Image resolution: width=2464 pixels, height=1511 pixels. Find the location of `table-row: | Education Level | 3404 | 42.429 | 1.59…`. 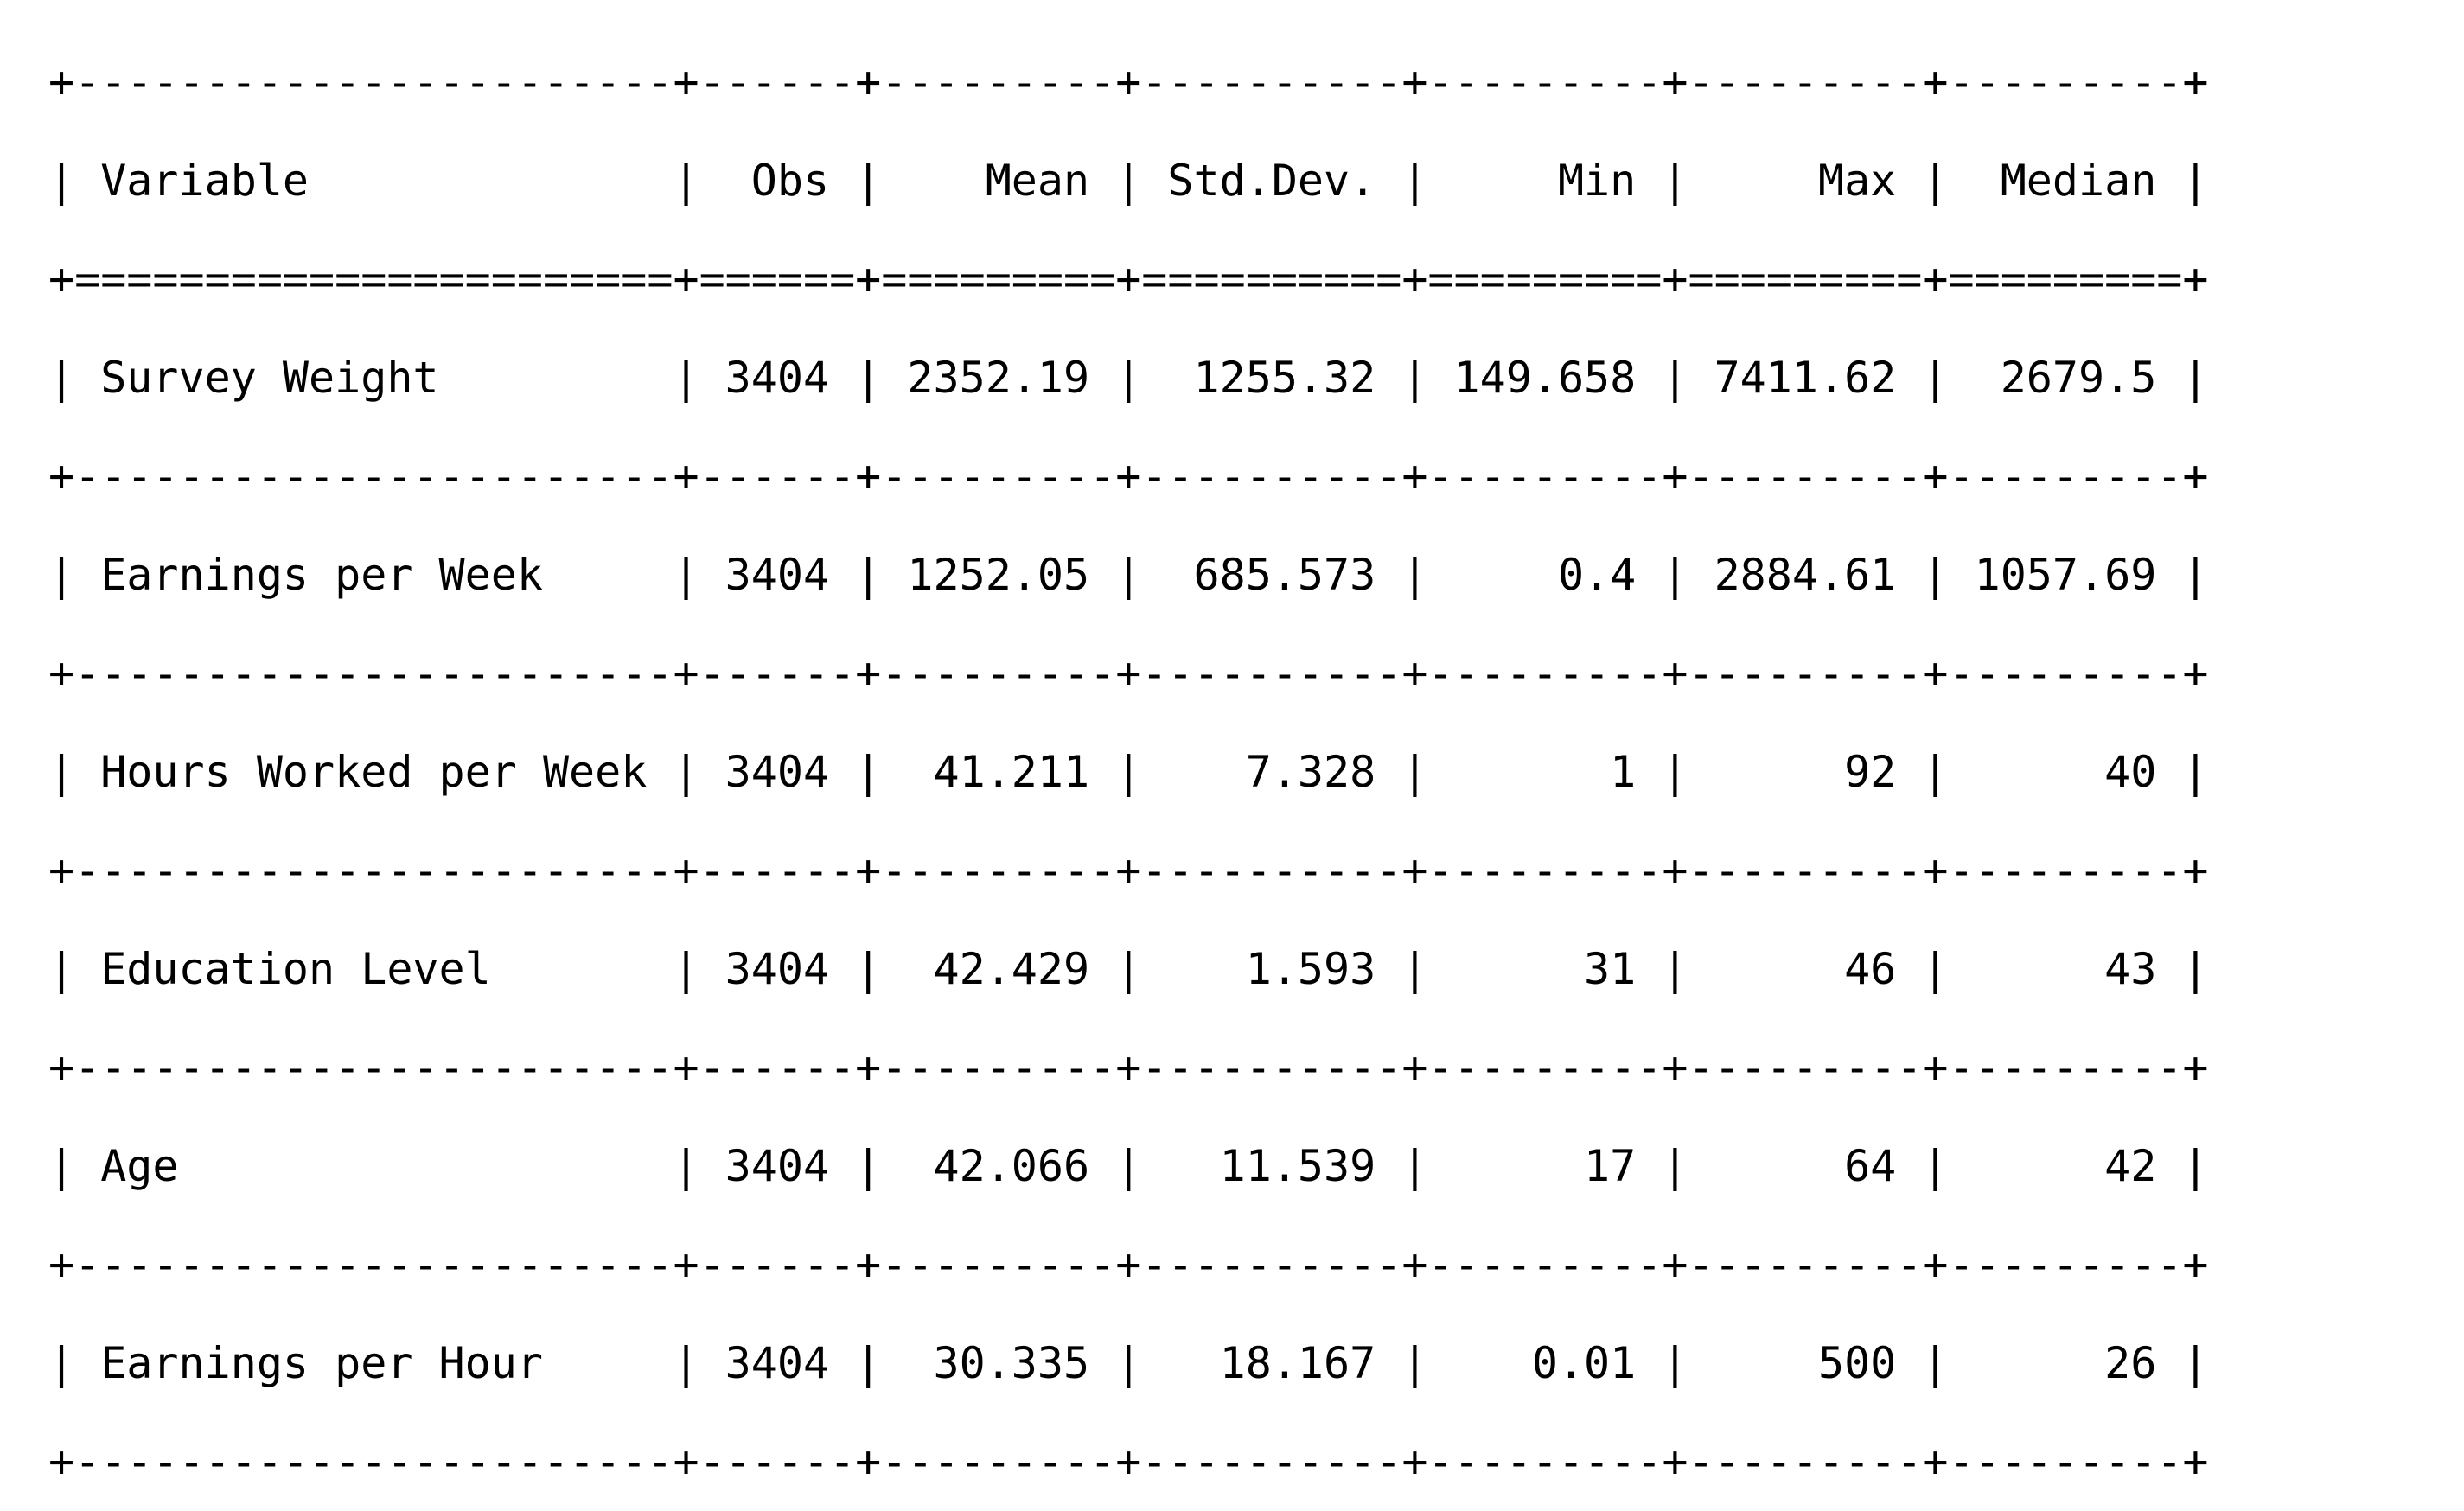

table-row: | Education Level | 3404 | 42.429 | 1.59… is located at coordinates (1128, 969).